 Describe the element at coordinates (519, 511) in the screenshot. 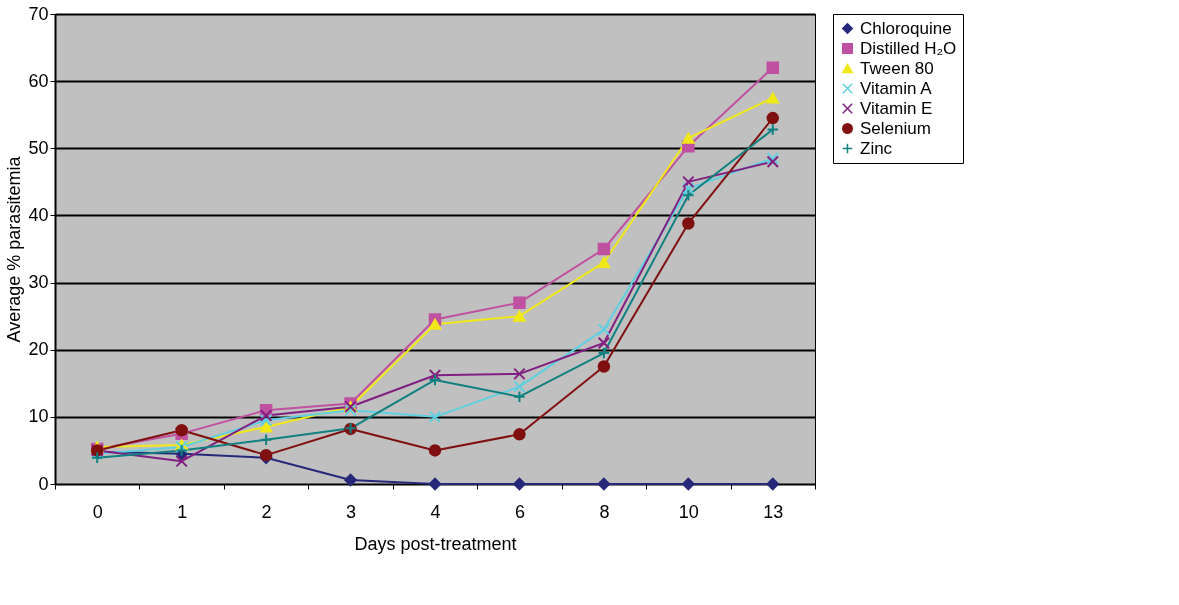

I see `x-tick-label: 6` at that location.